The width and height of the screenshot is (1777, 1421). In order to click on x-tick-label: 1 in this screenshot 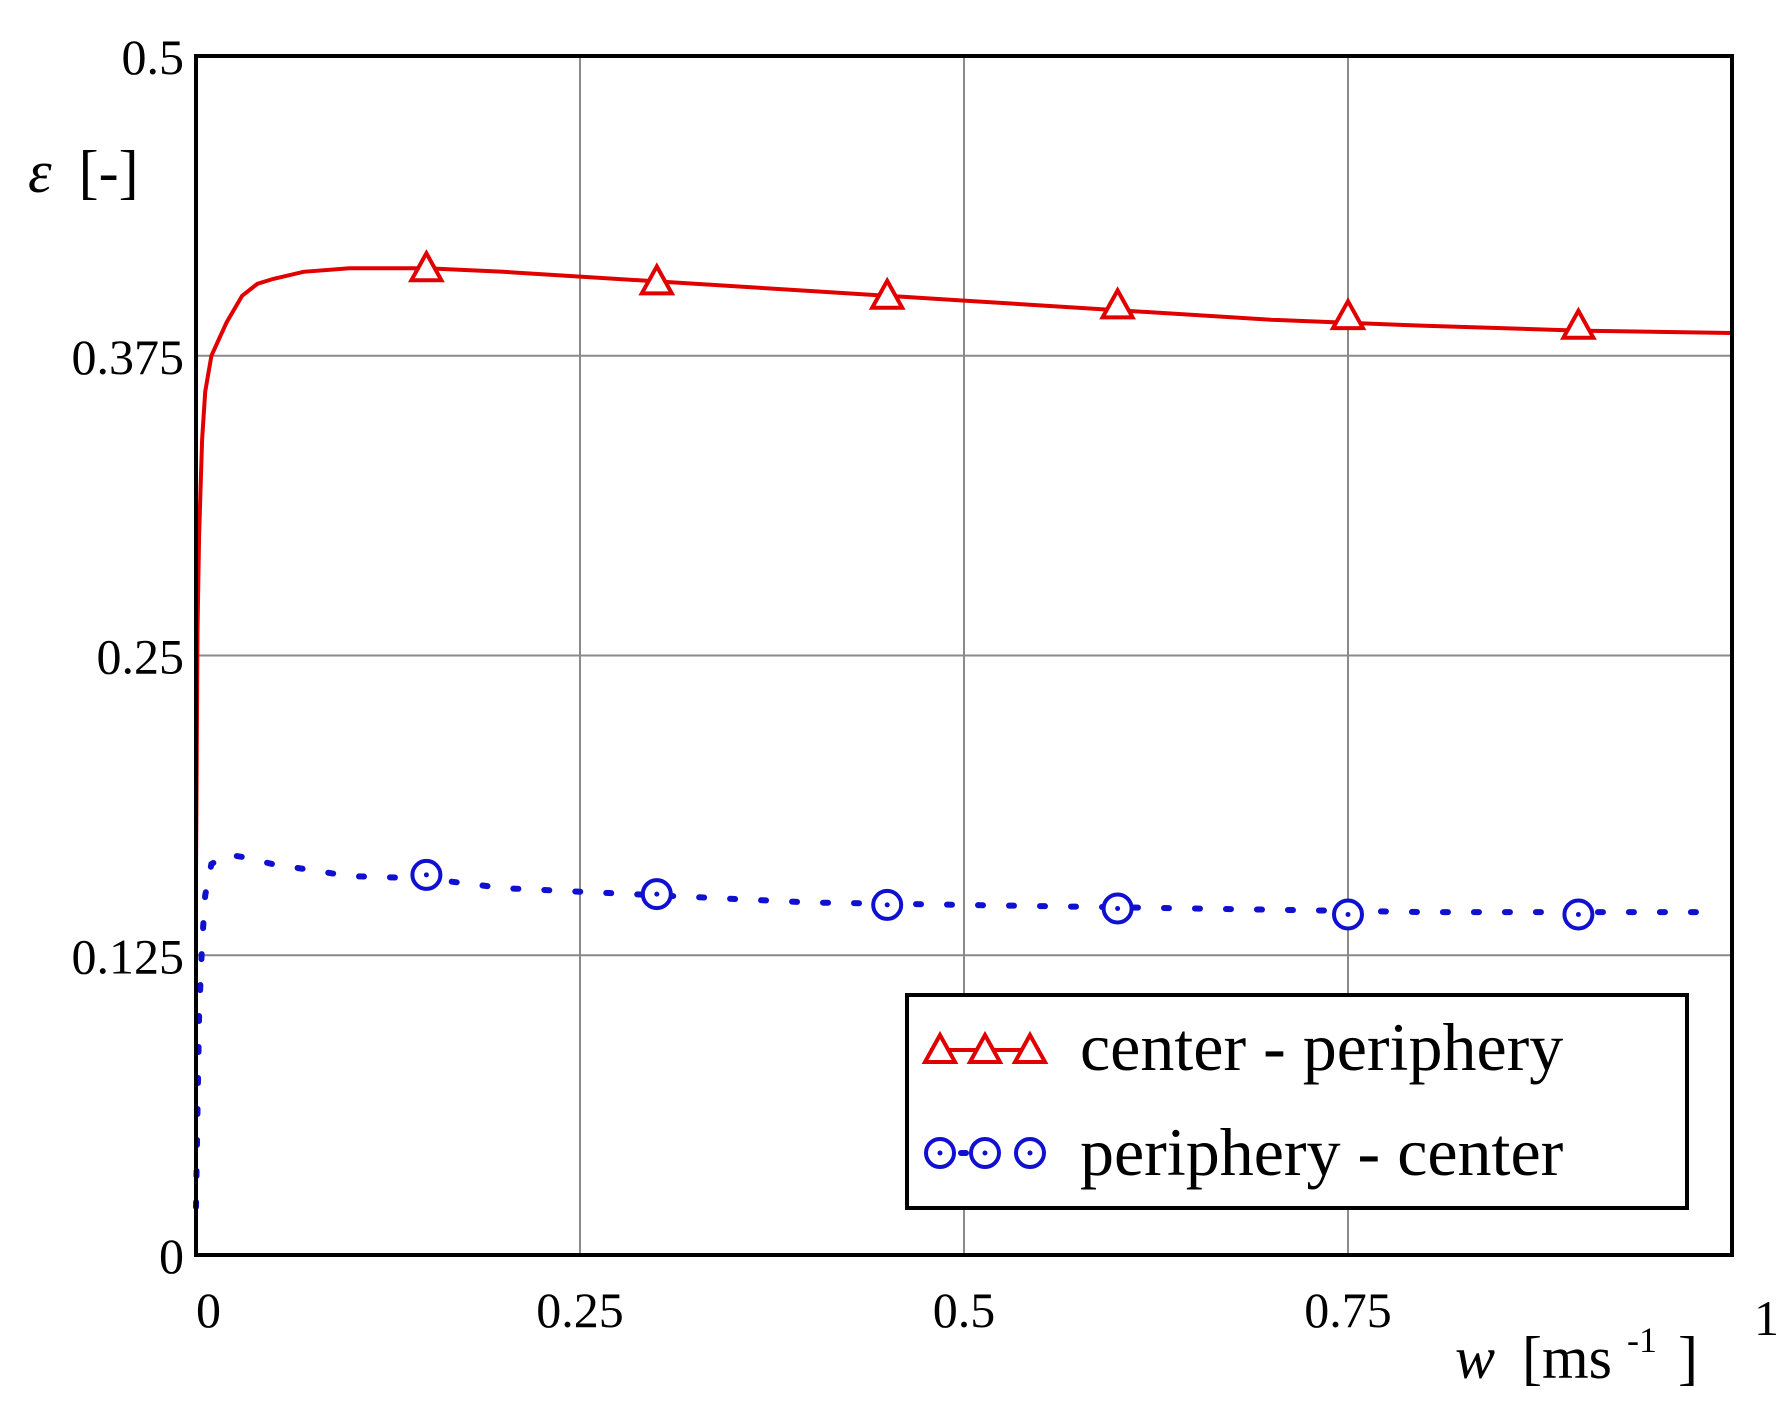, I will do `click(1765, 1318)`.